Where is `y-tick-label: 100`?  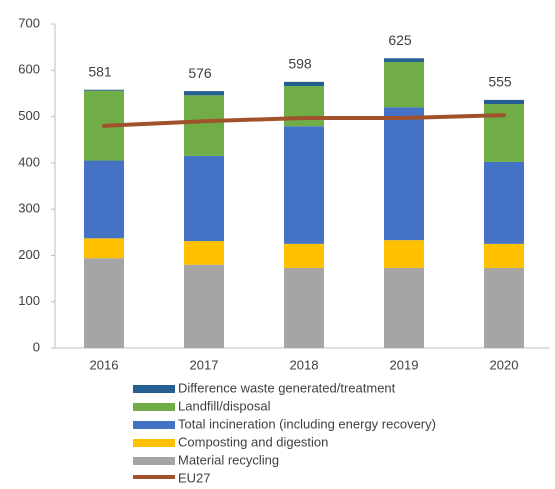
y-tick-label: 100 is located at coordinates (29, 300).